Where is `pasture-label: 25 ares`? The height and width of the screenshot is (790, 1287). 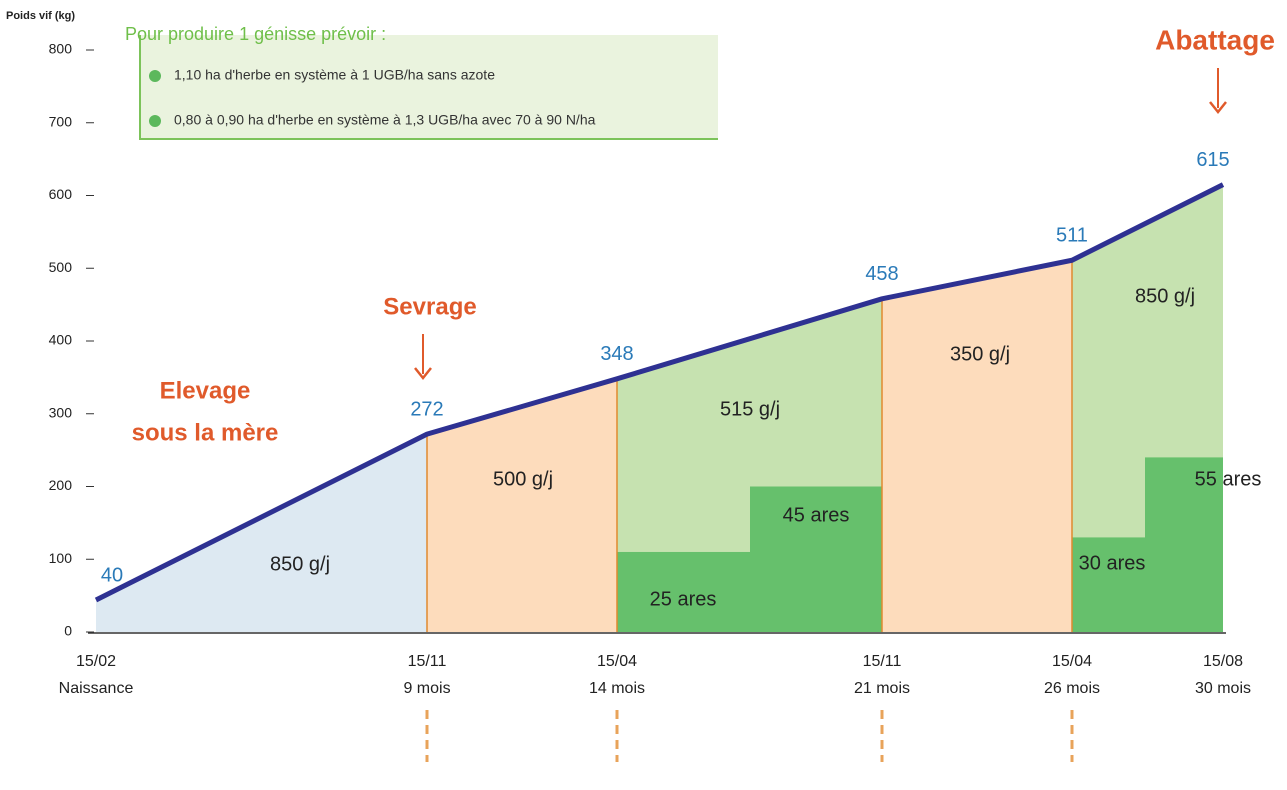
pasture-label: 25 ares is located at coordinates (683, 599).